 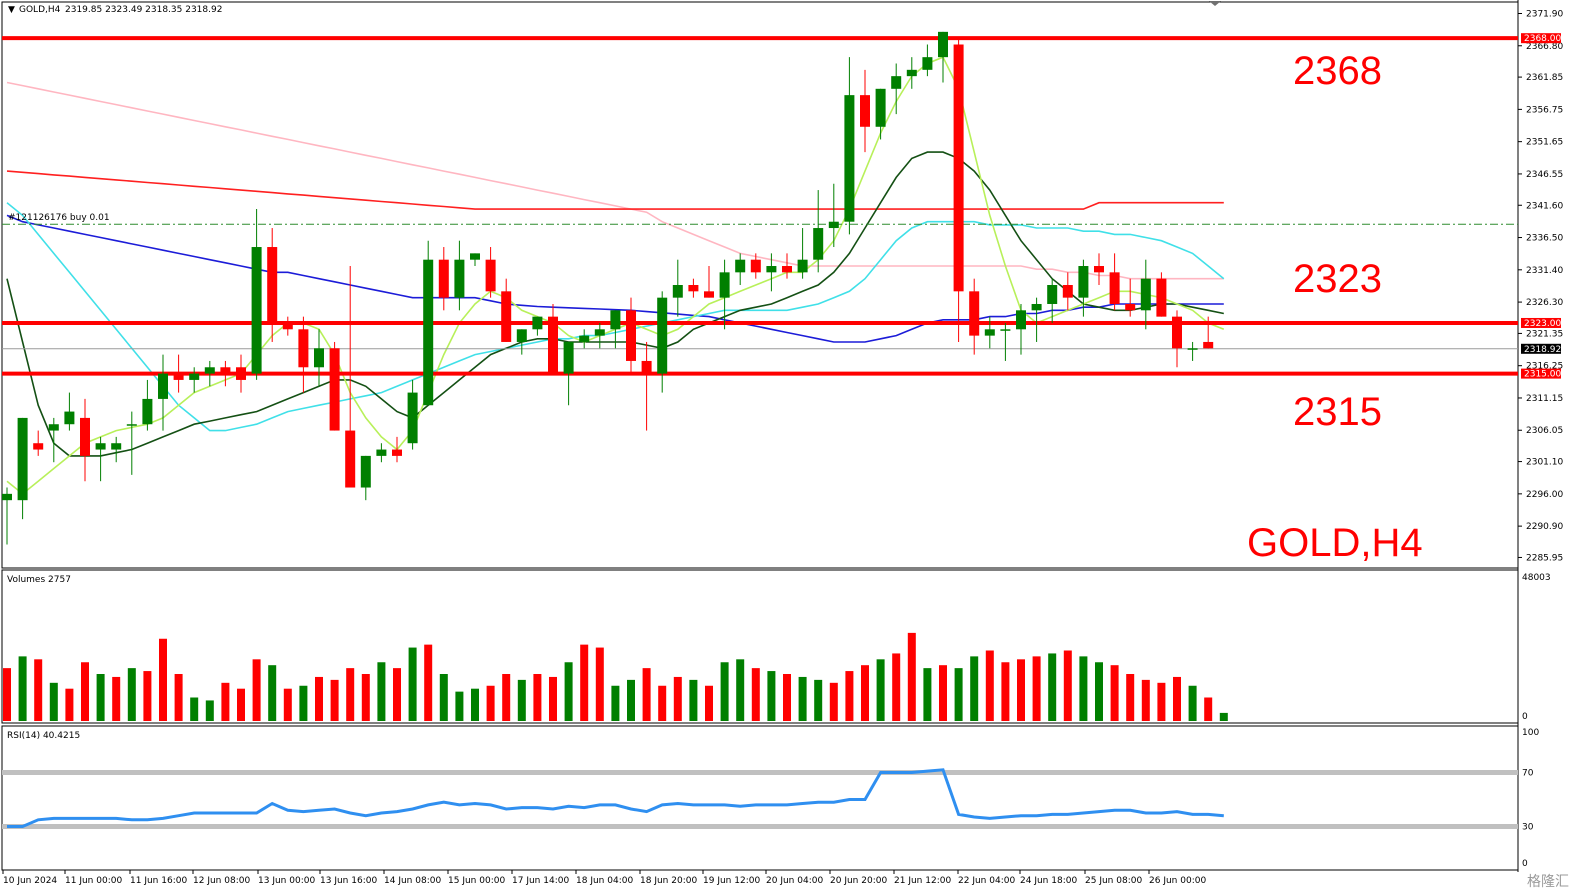 What do you see at coordinates (1536, 647) in the screenshot?
I see `volume-axis: 48003 0` at bounding box center [1536, 647].